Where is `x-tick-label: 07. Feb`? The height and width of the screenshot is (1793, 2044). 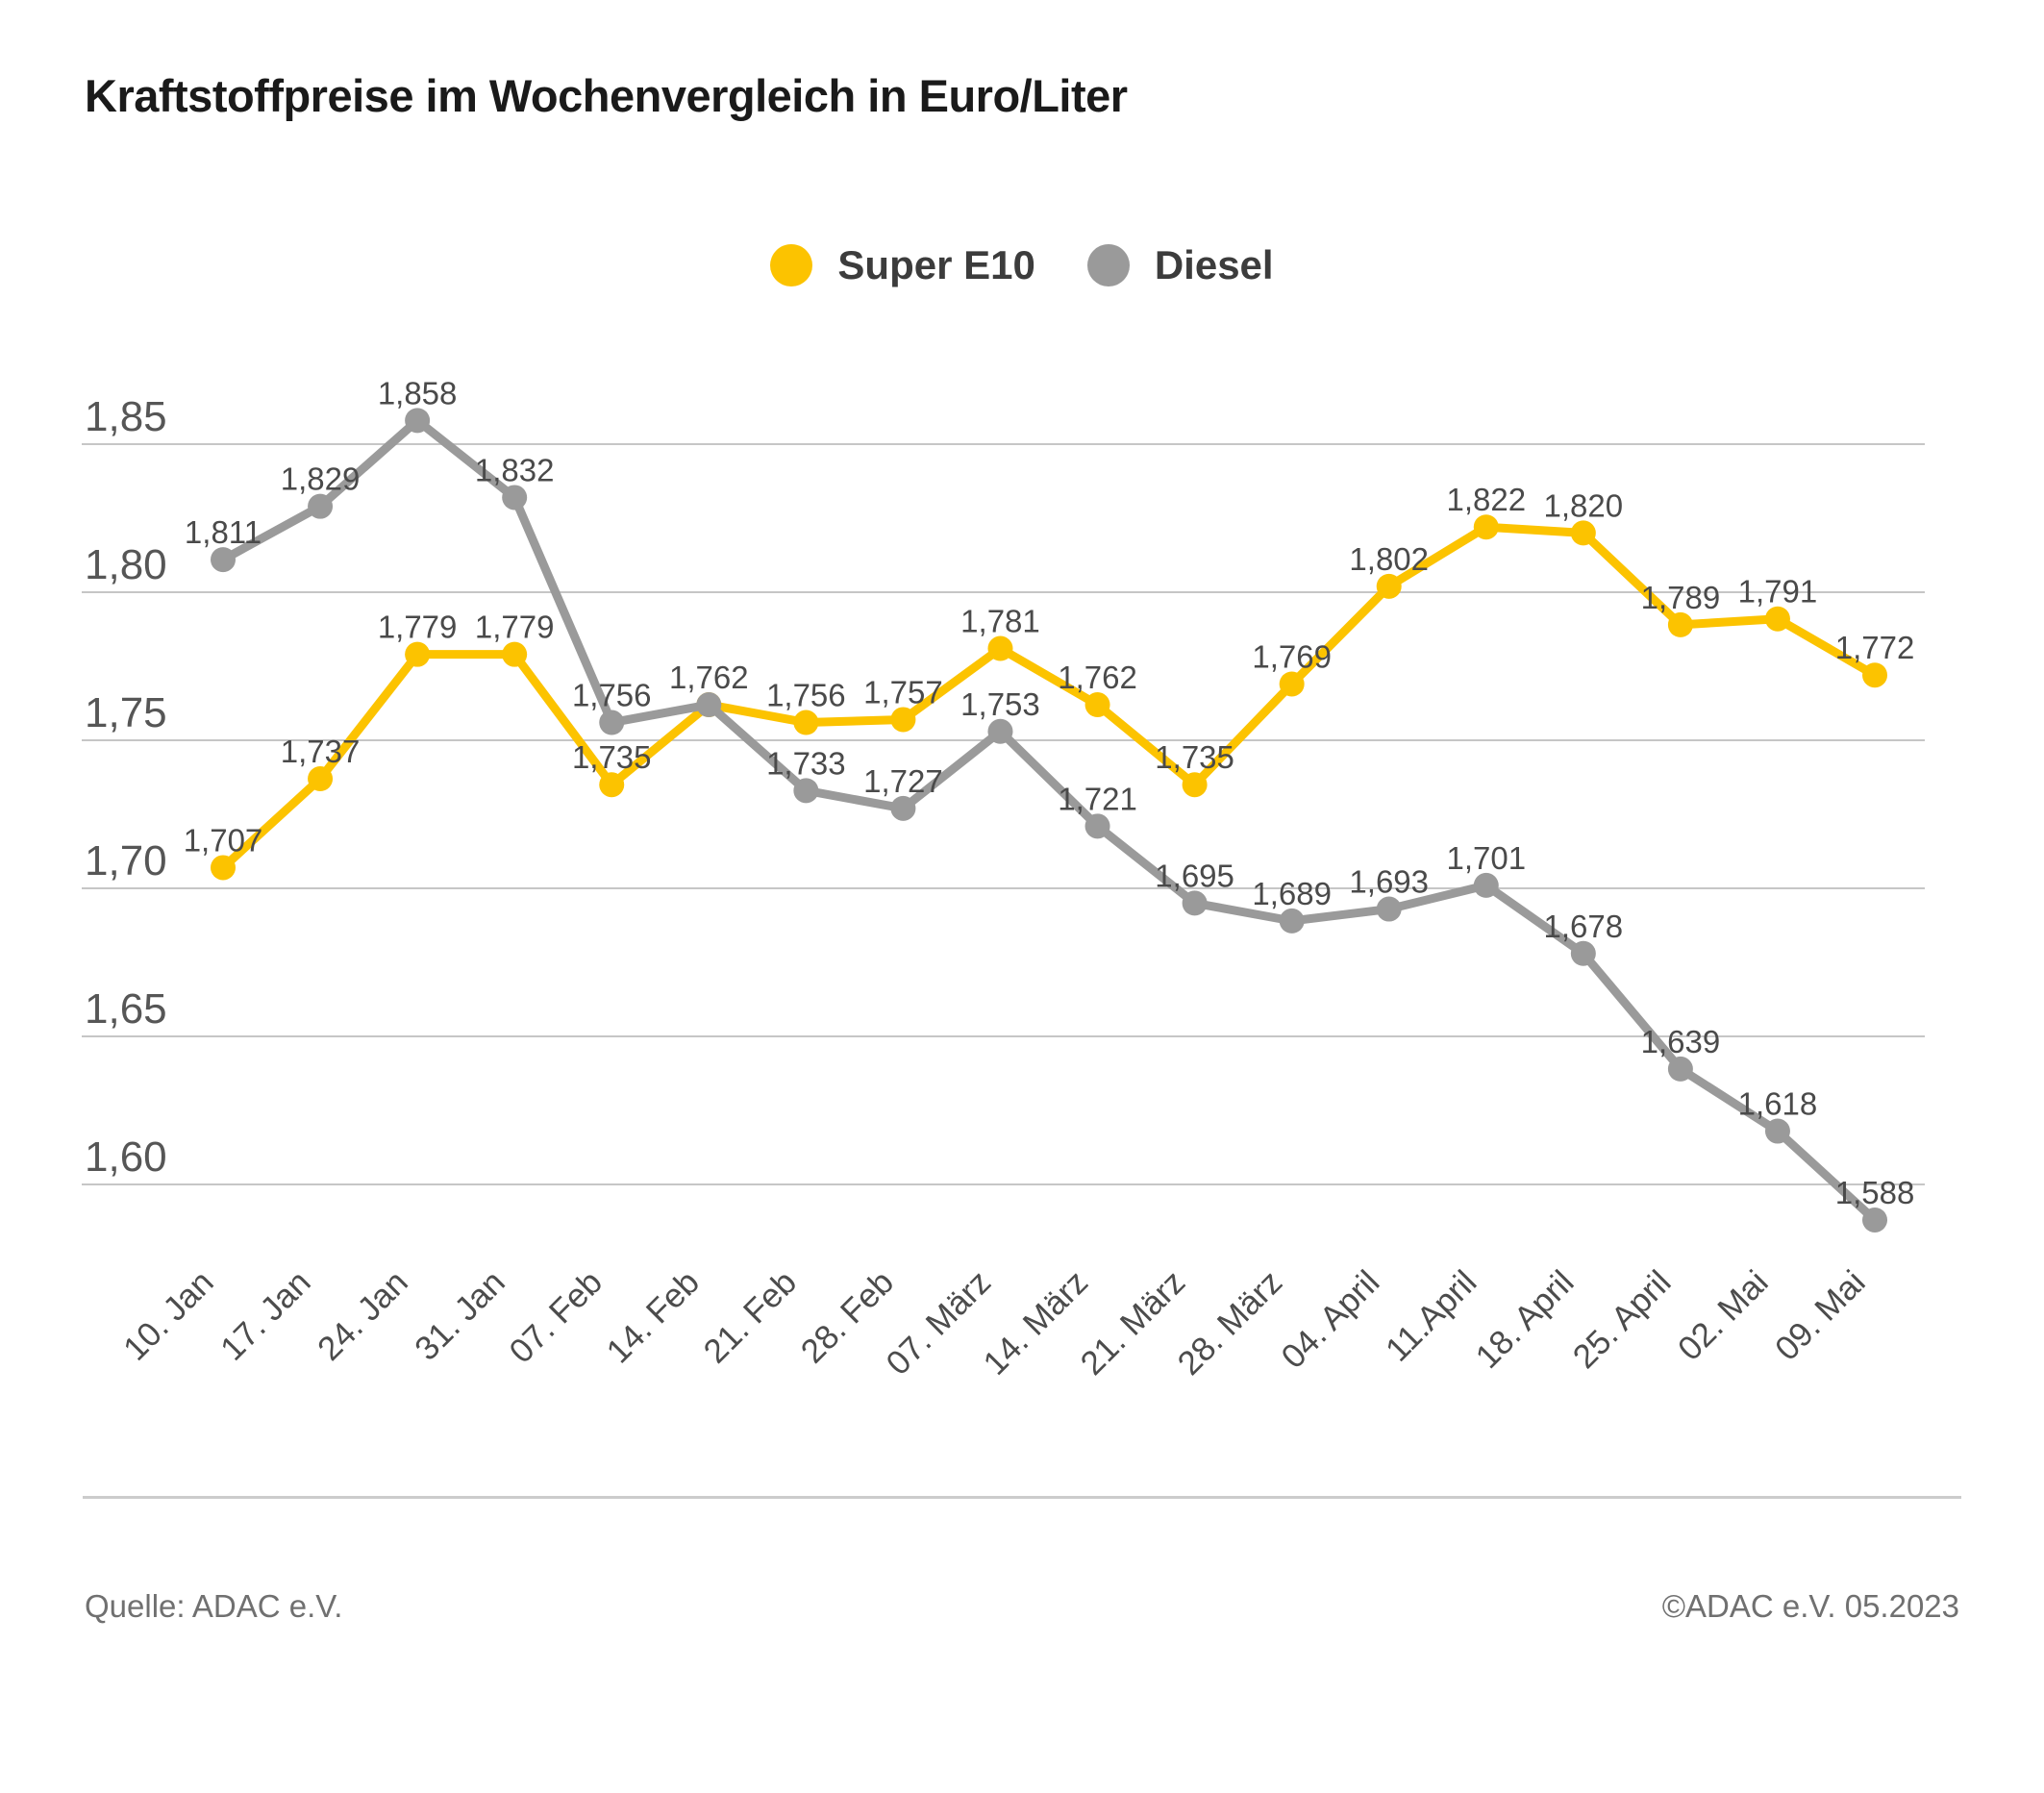
x-tick-label: 07. Feb is located at coordinates (556, 1317).